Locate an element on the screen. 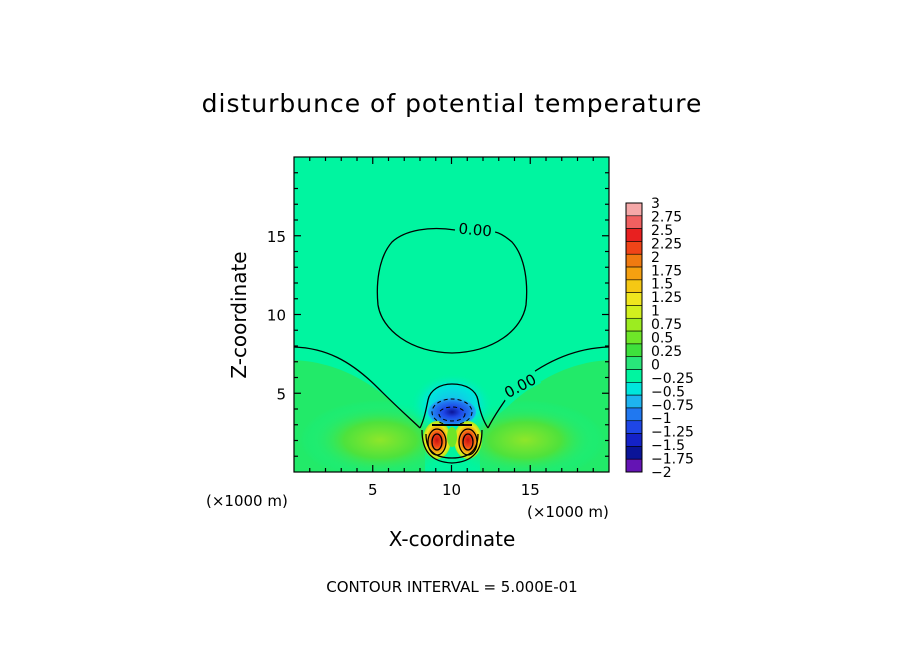 This screenshot has width=904, height=654. y-tick-label: 5 is located at coordinates (281, 394).